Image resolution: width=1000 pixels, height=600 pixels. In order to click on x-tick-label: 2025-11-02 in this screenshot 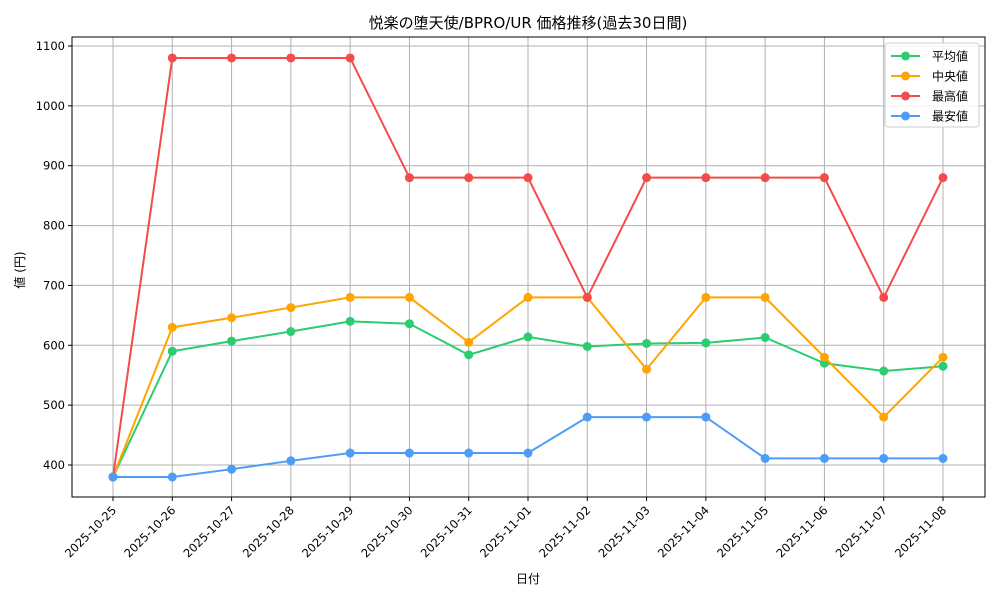, I will do `click(564, 531)`.